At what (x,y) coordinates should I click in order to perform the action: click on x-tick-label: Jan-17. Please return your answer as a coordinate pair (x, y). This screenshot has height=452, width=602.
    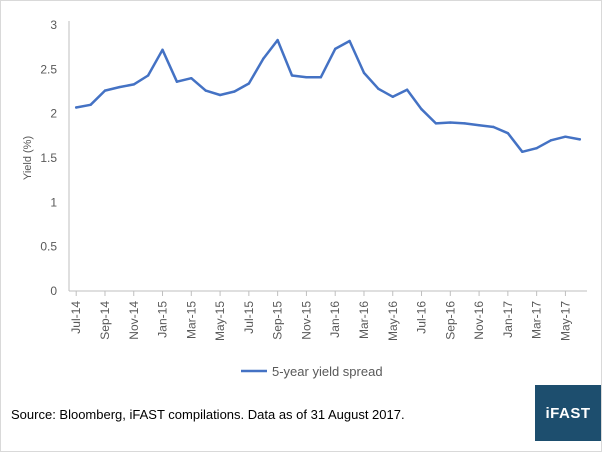
    Looking at the image, I should click on (508, 319).